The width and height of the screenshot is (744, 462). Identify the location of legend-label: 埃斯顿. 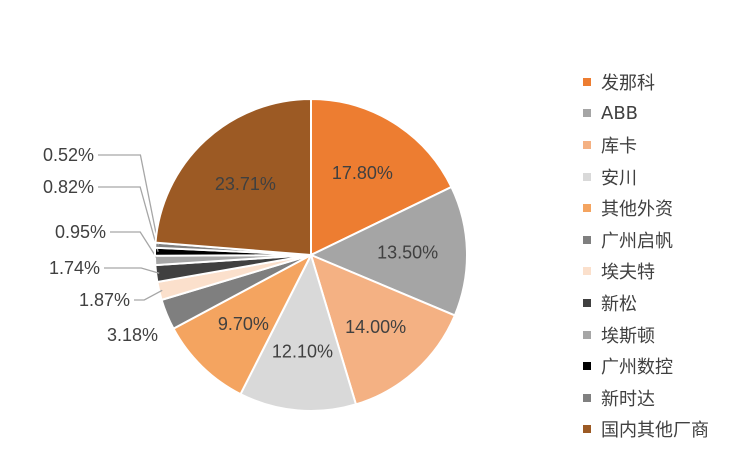
(628, 336).